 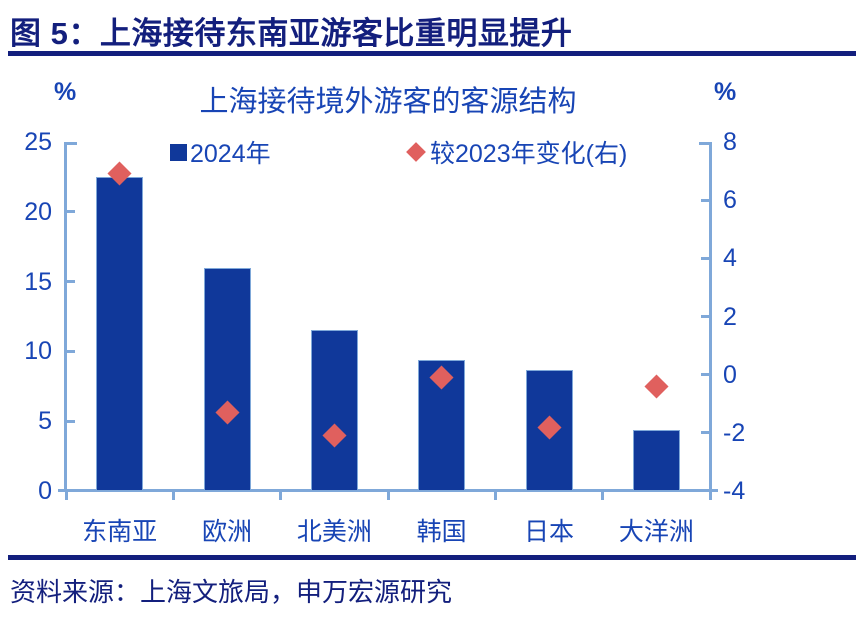 I want to click on legend-item-2024: 2024年, so click(x=220, y=152).